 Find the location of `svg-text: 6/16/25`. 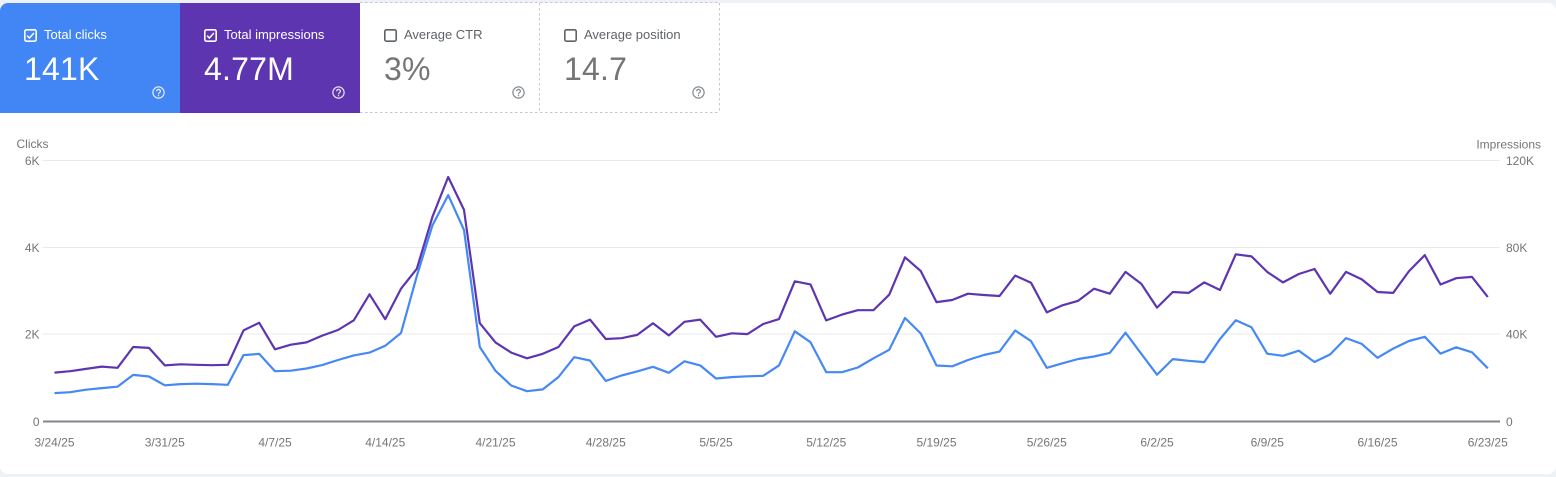

svg-text: 6/16/25 is located at coordinates (1377, 443).